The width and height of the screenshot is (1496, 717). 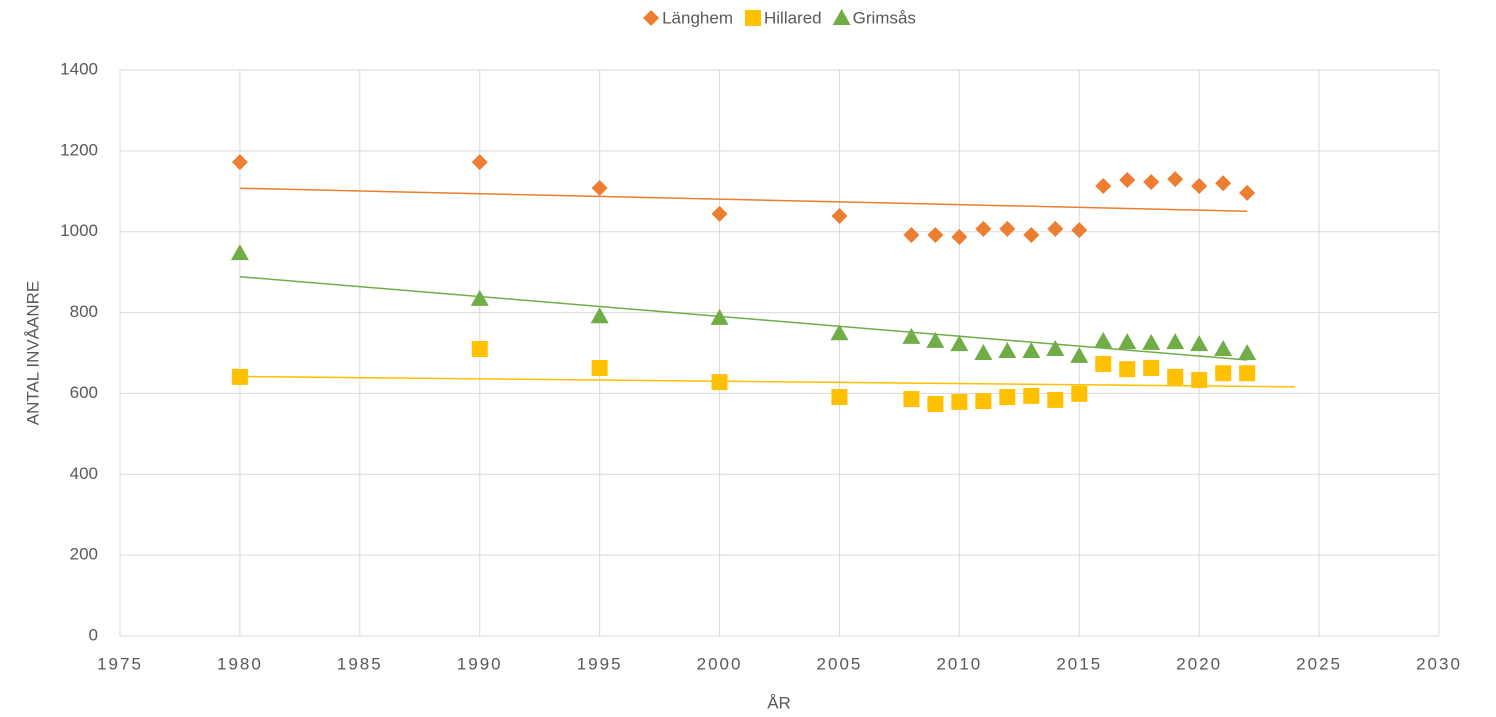 What do you see at coordinates (720, 663) in the screenshot?
I see `x-tick-label: 2000` at bounding box center [720, 663].